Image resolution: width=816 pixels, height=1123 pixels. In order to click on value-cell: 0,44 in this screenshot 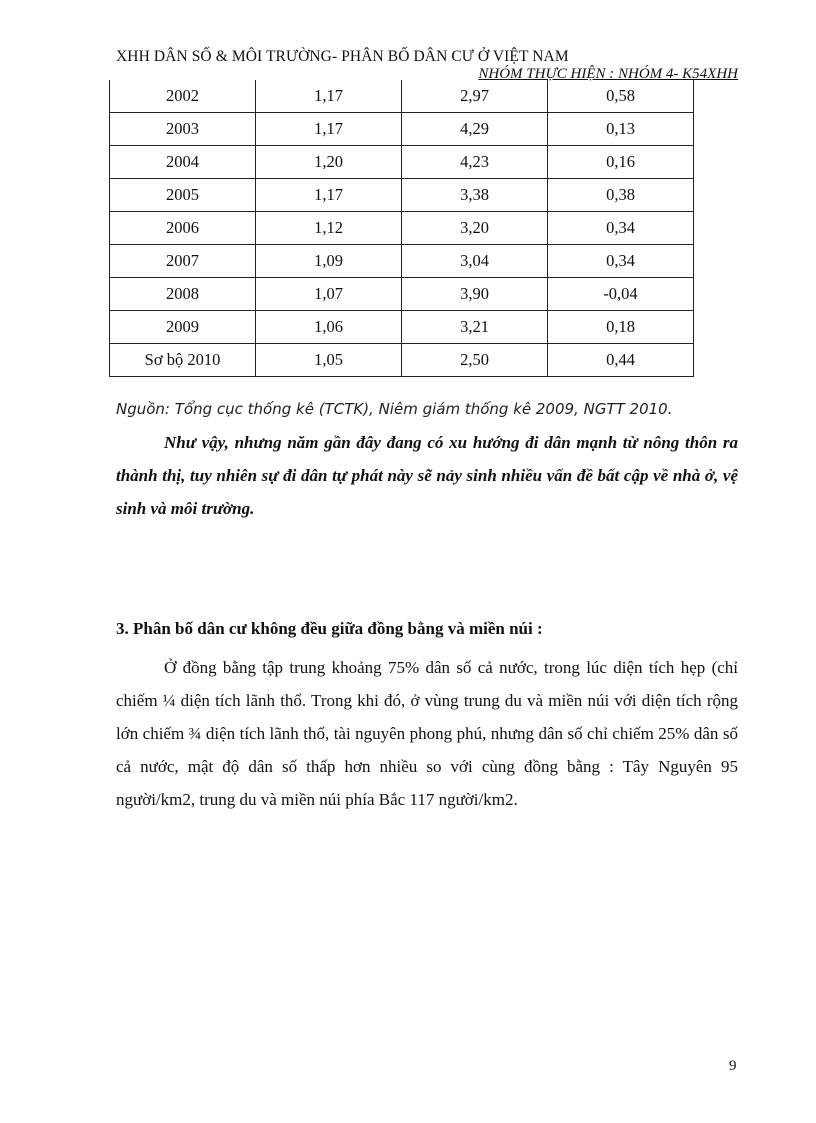, I will do `click(620, 360)`.